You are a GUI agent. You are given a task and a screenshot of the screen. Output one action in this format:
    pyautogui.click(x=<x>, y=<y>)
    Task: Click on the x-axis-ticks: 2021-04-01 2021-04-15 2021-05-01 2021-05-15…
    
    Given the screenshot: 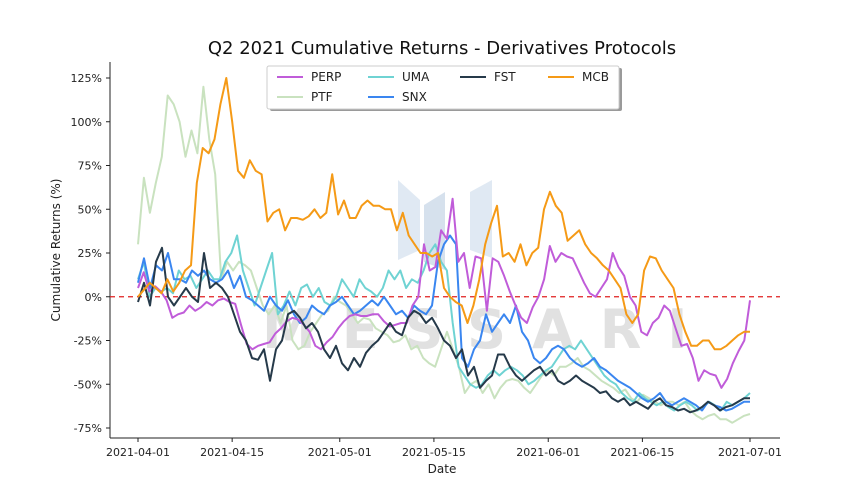 What is the action you would take?
    pyautogui.click(x=444, y=448)
    